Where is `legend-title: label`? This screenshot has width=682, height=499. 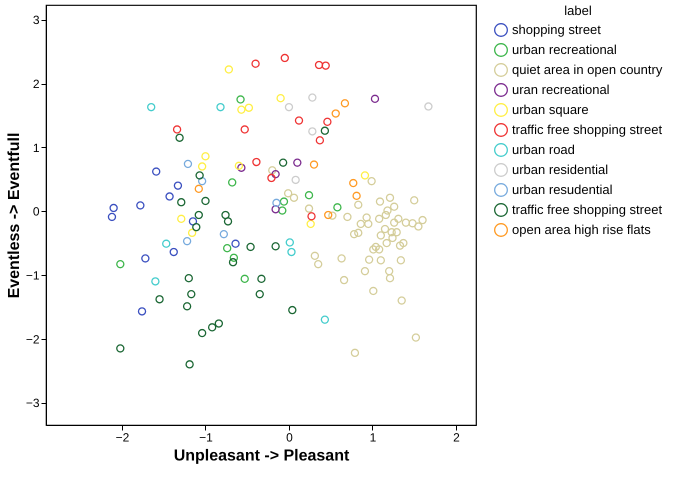 legend-title: label is located at coordinates (578, 10).